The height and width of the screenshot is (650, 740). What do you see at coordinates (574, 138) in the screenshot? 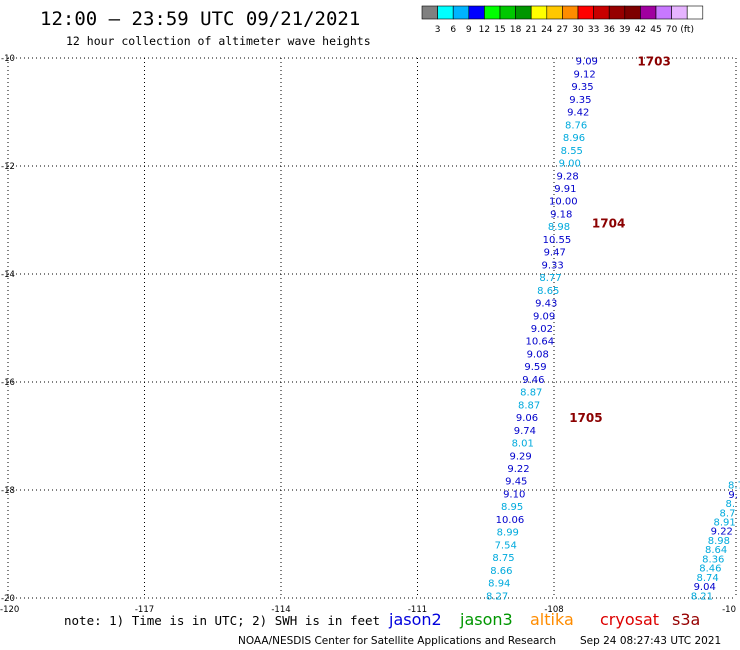
I see `wave-height-label: 8.96` at bounding box center [574, 138].